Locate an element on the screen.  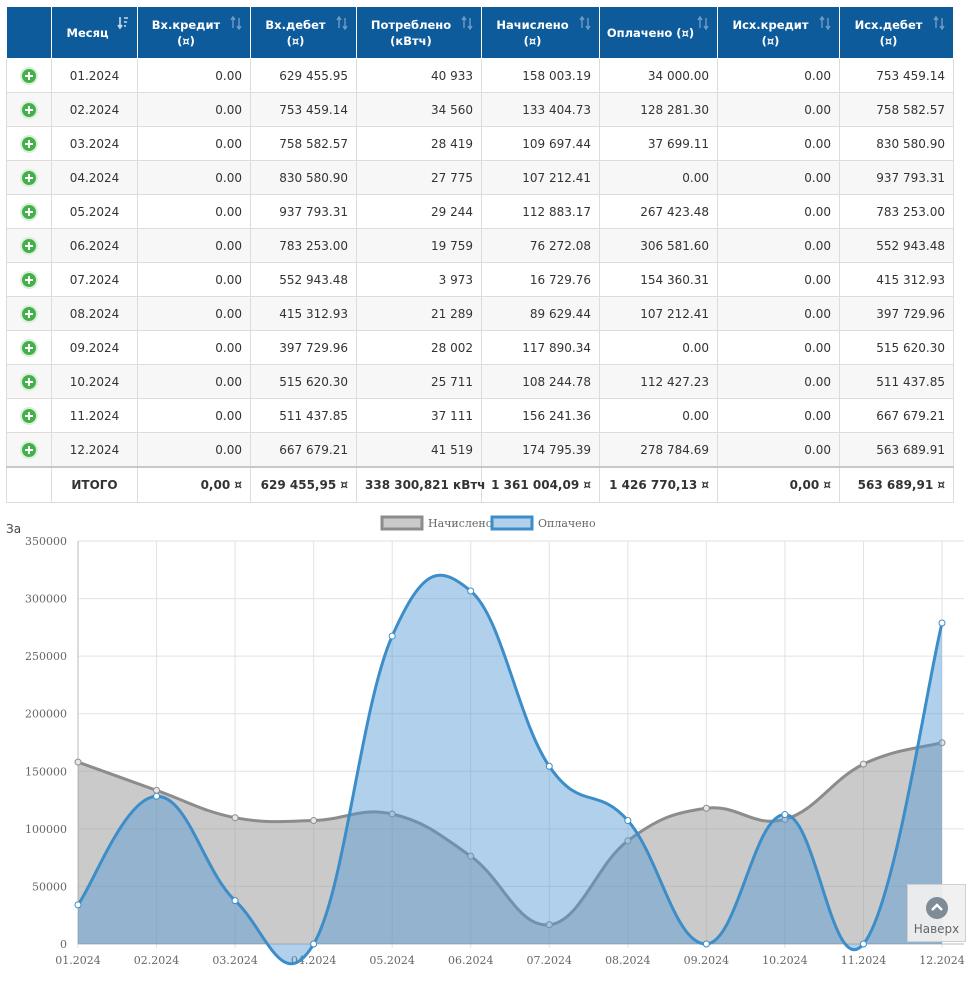
y-tick-label: 50000 is located at coordinates (49, 886).